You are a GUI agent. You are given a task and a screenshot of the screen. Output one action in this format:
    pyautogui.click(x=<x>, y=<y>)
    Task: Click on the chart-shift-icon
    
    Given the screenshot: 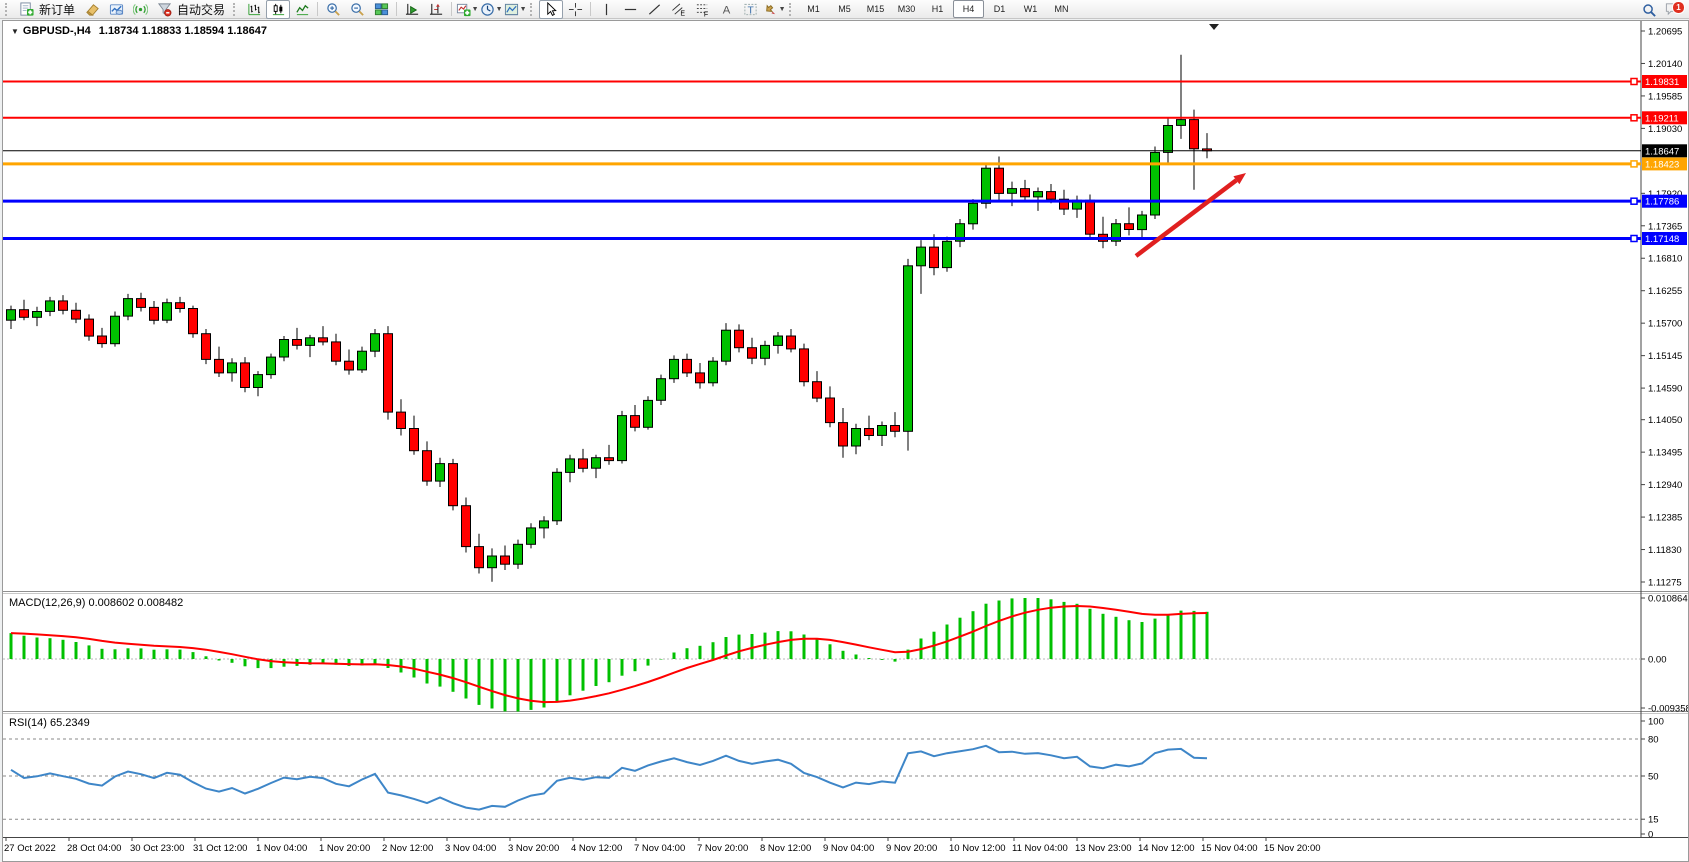 What is the action you would take?
    pyautogui.click(x=436, y=9)
    